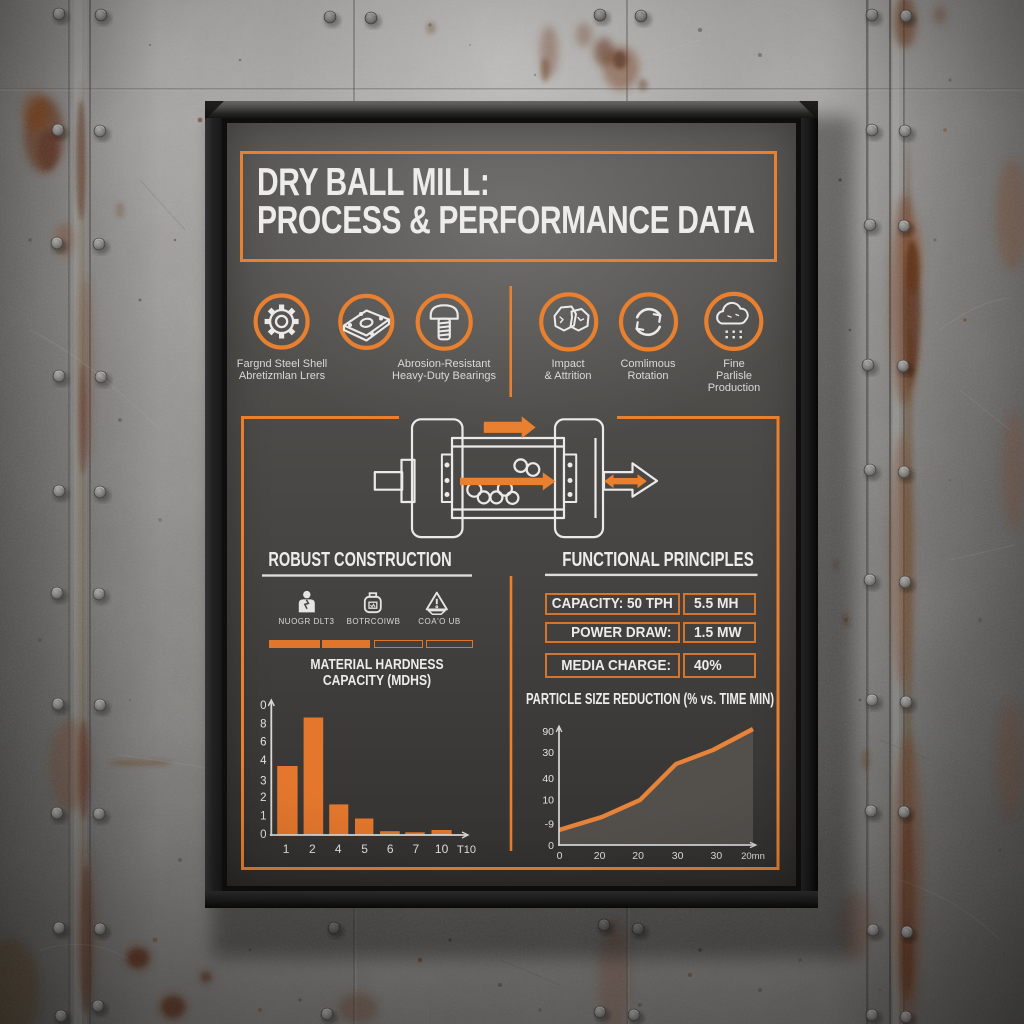 The image size is (1024, 1024). Describe the element at coordinates (415, 849) in the screenshot. I see `svg-text: 7` at that location.